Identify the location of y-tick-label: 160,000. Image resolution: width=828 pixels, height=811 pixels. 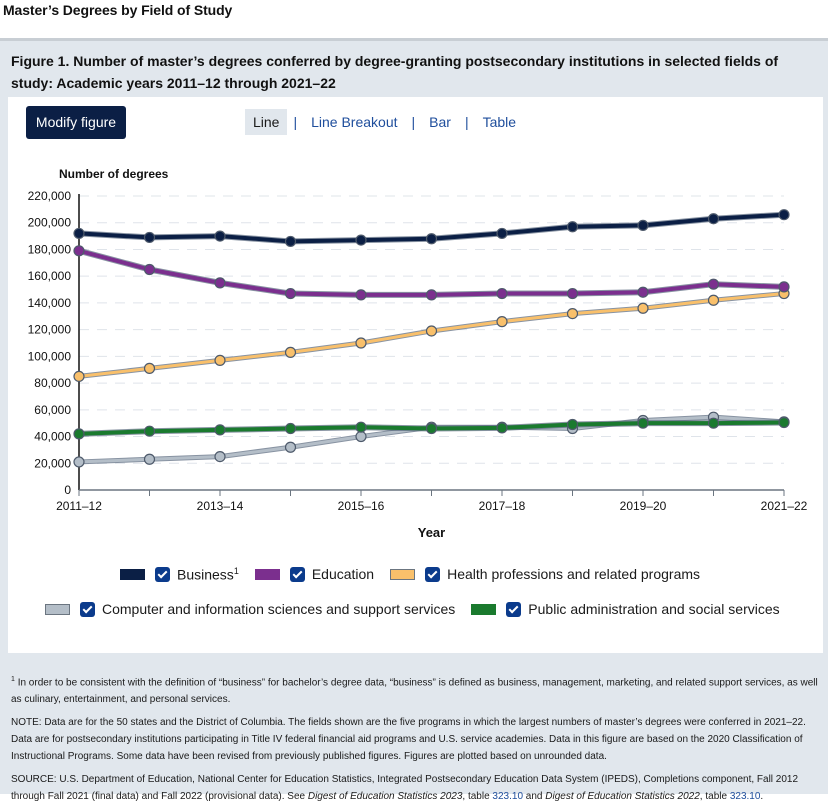
(50, 276).